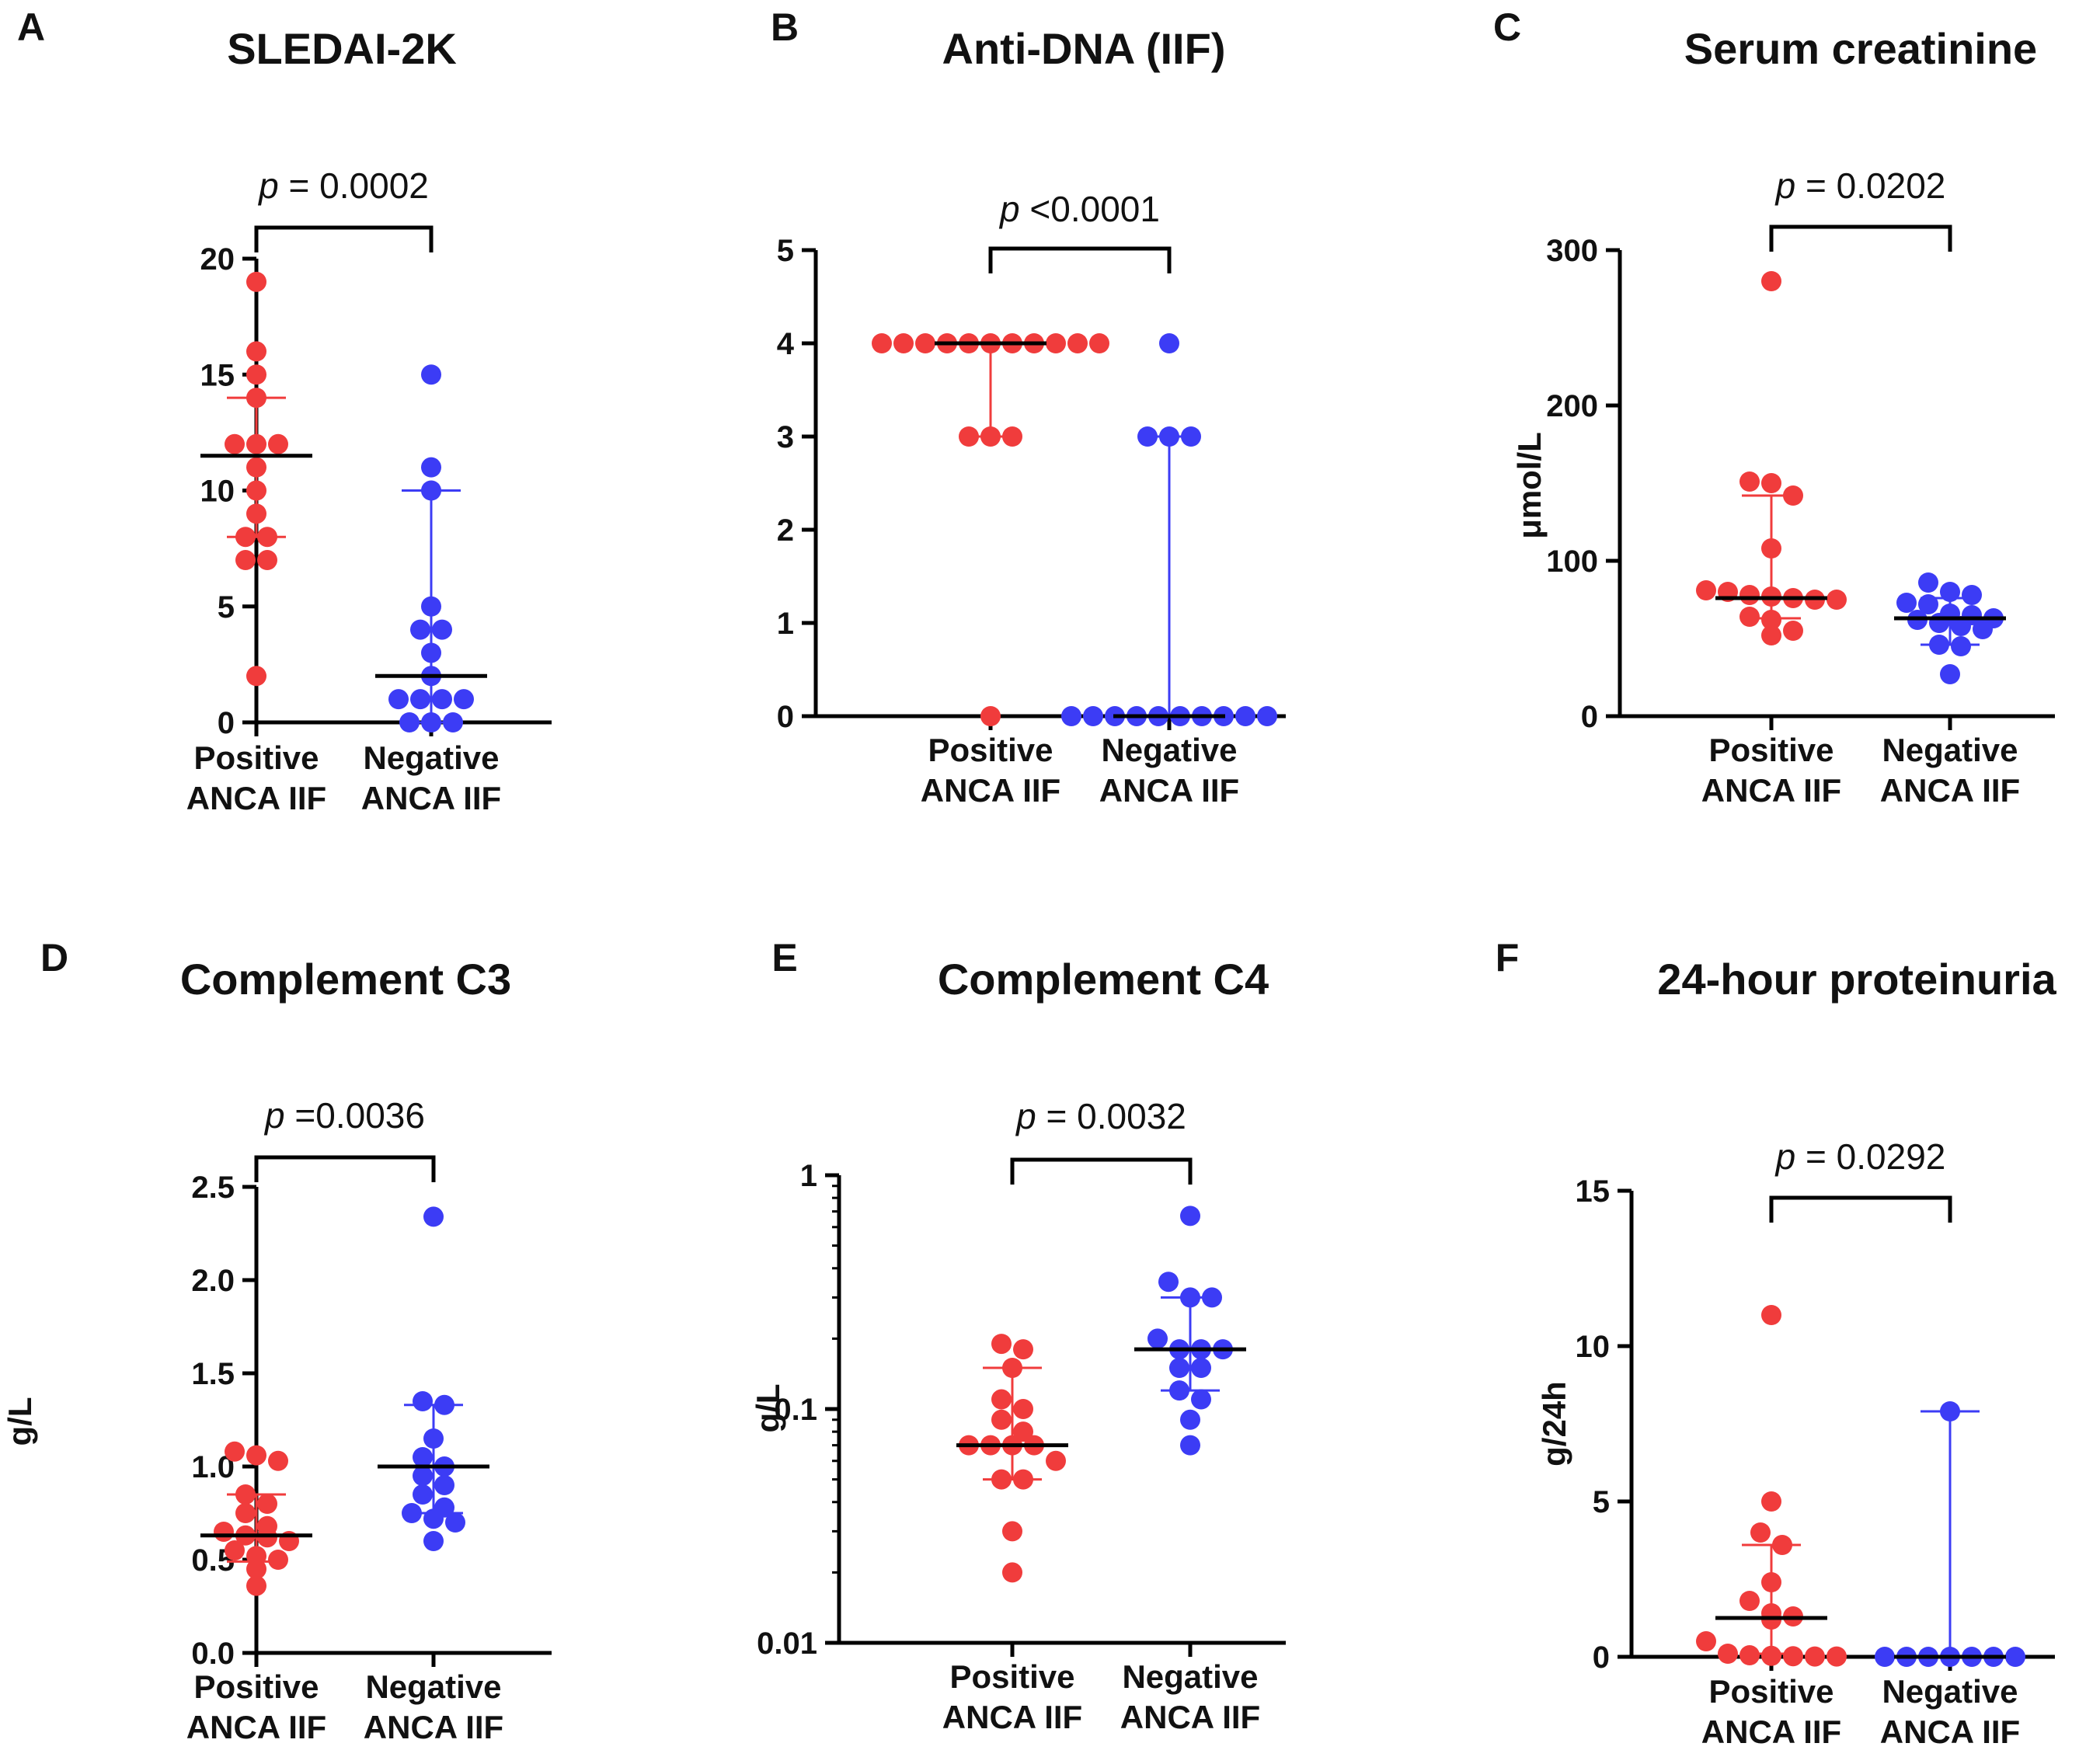 Image resolution: width=2079 pixels, height=1764 pixels. What do you see at coordinates (274, 1115) in the screenshot?
I see `p-symbol: p` at bounding box center [274, 1115].